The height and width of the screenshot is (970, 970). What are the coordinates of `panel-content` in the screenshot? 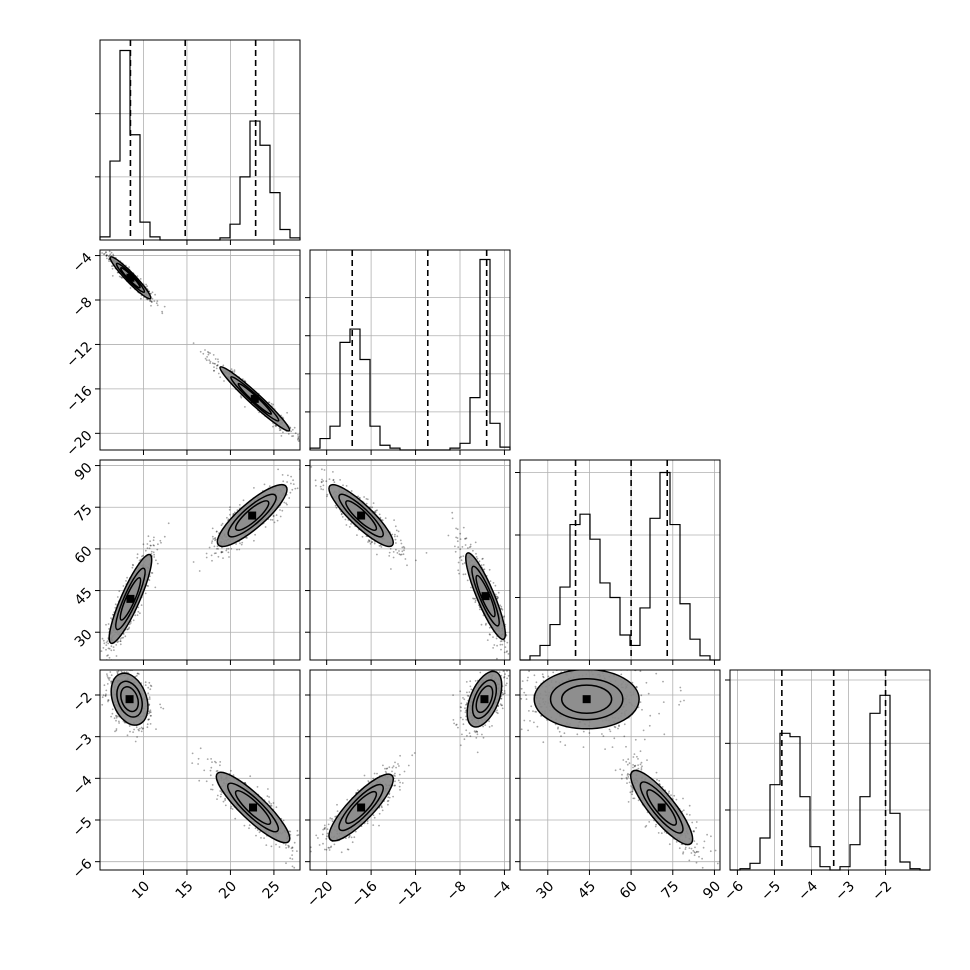 It's located at (200, 770).